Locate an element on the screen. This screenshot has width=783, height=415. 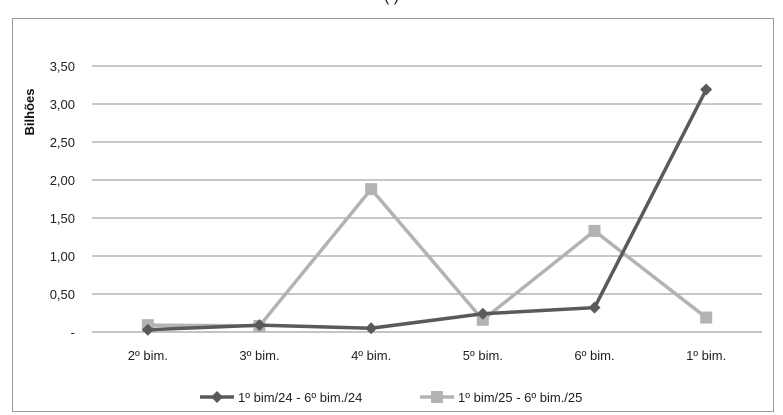
legend-label: 1º bim/25 - 6º bim./25 is located at coordinates (520, 397).